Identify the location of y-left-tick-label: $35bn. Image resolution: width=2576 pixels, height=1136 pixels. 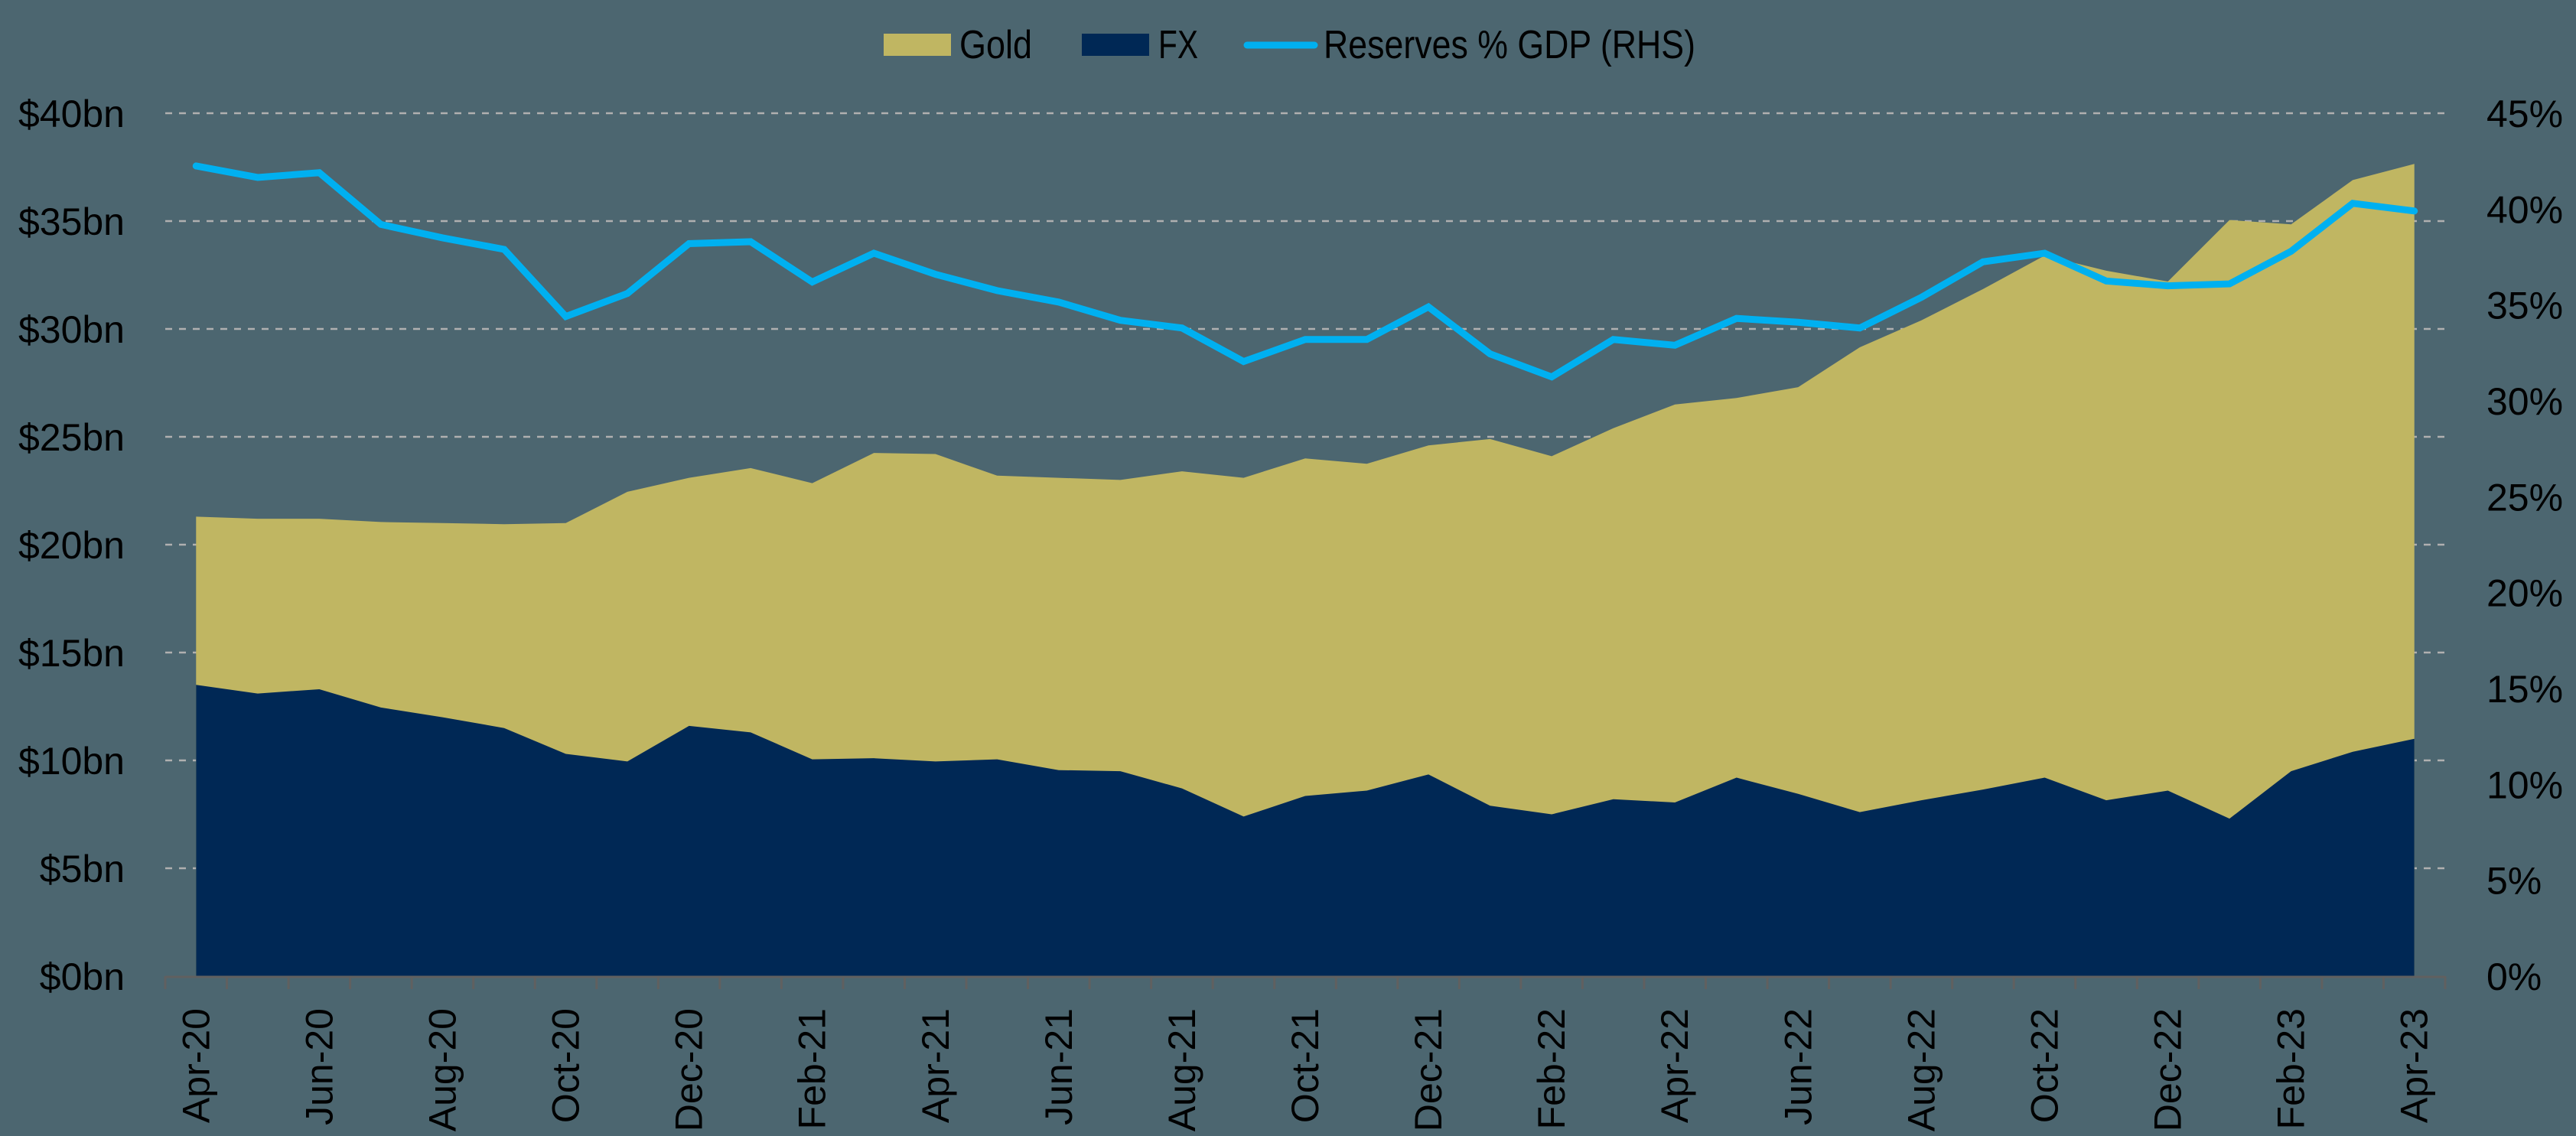
(72, 221).